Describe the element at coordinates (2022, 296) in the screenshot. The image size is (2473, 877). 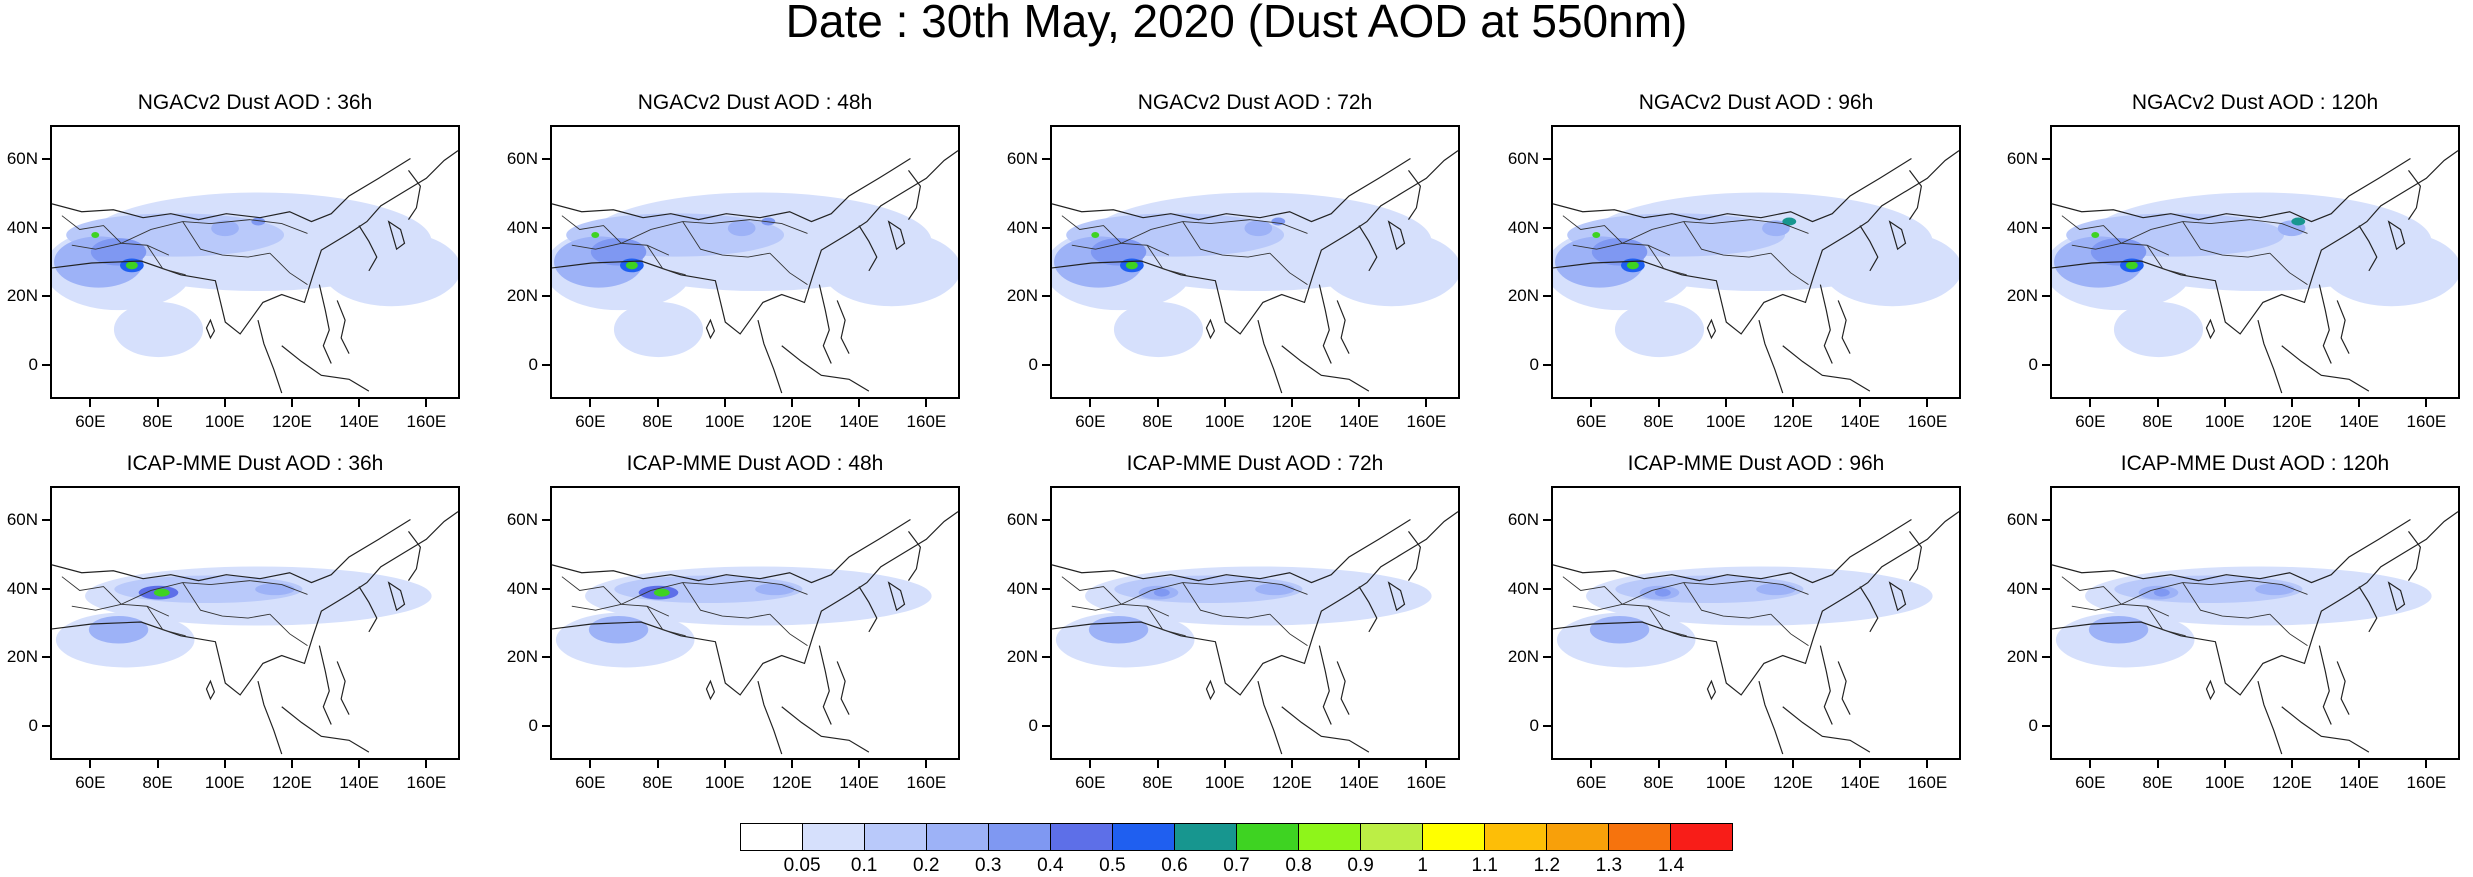
I see `lat-tick-label: 20N` at that location.